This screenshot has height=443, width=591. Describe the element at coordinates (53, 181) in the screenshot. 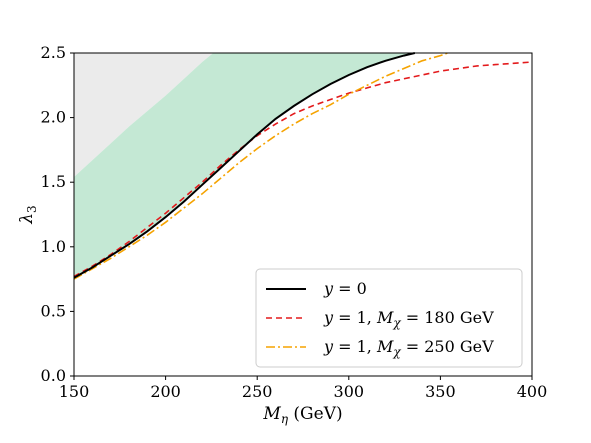

I see `y-tick-label: 1.5` at that location.